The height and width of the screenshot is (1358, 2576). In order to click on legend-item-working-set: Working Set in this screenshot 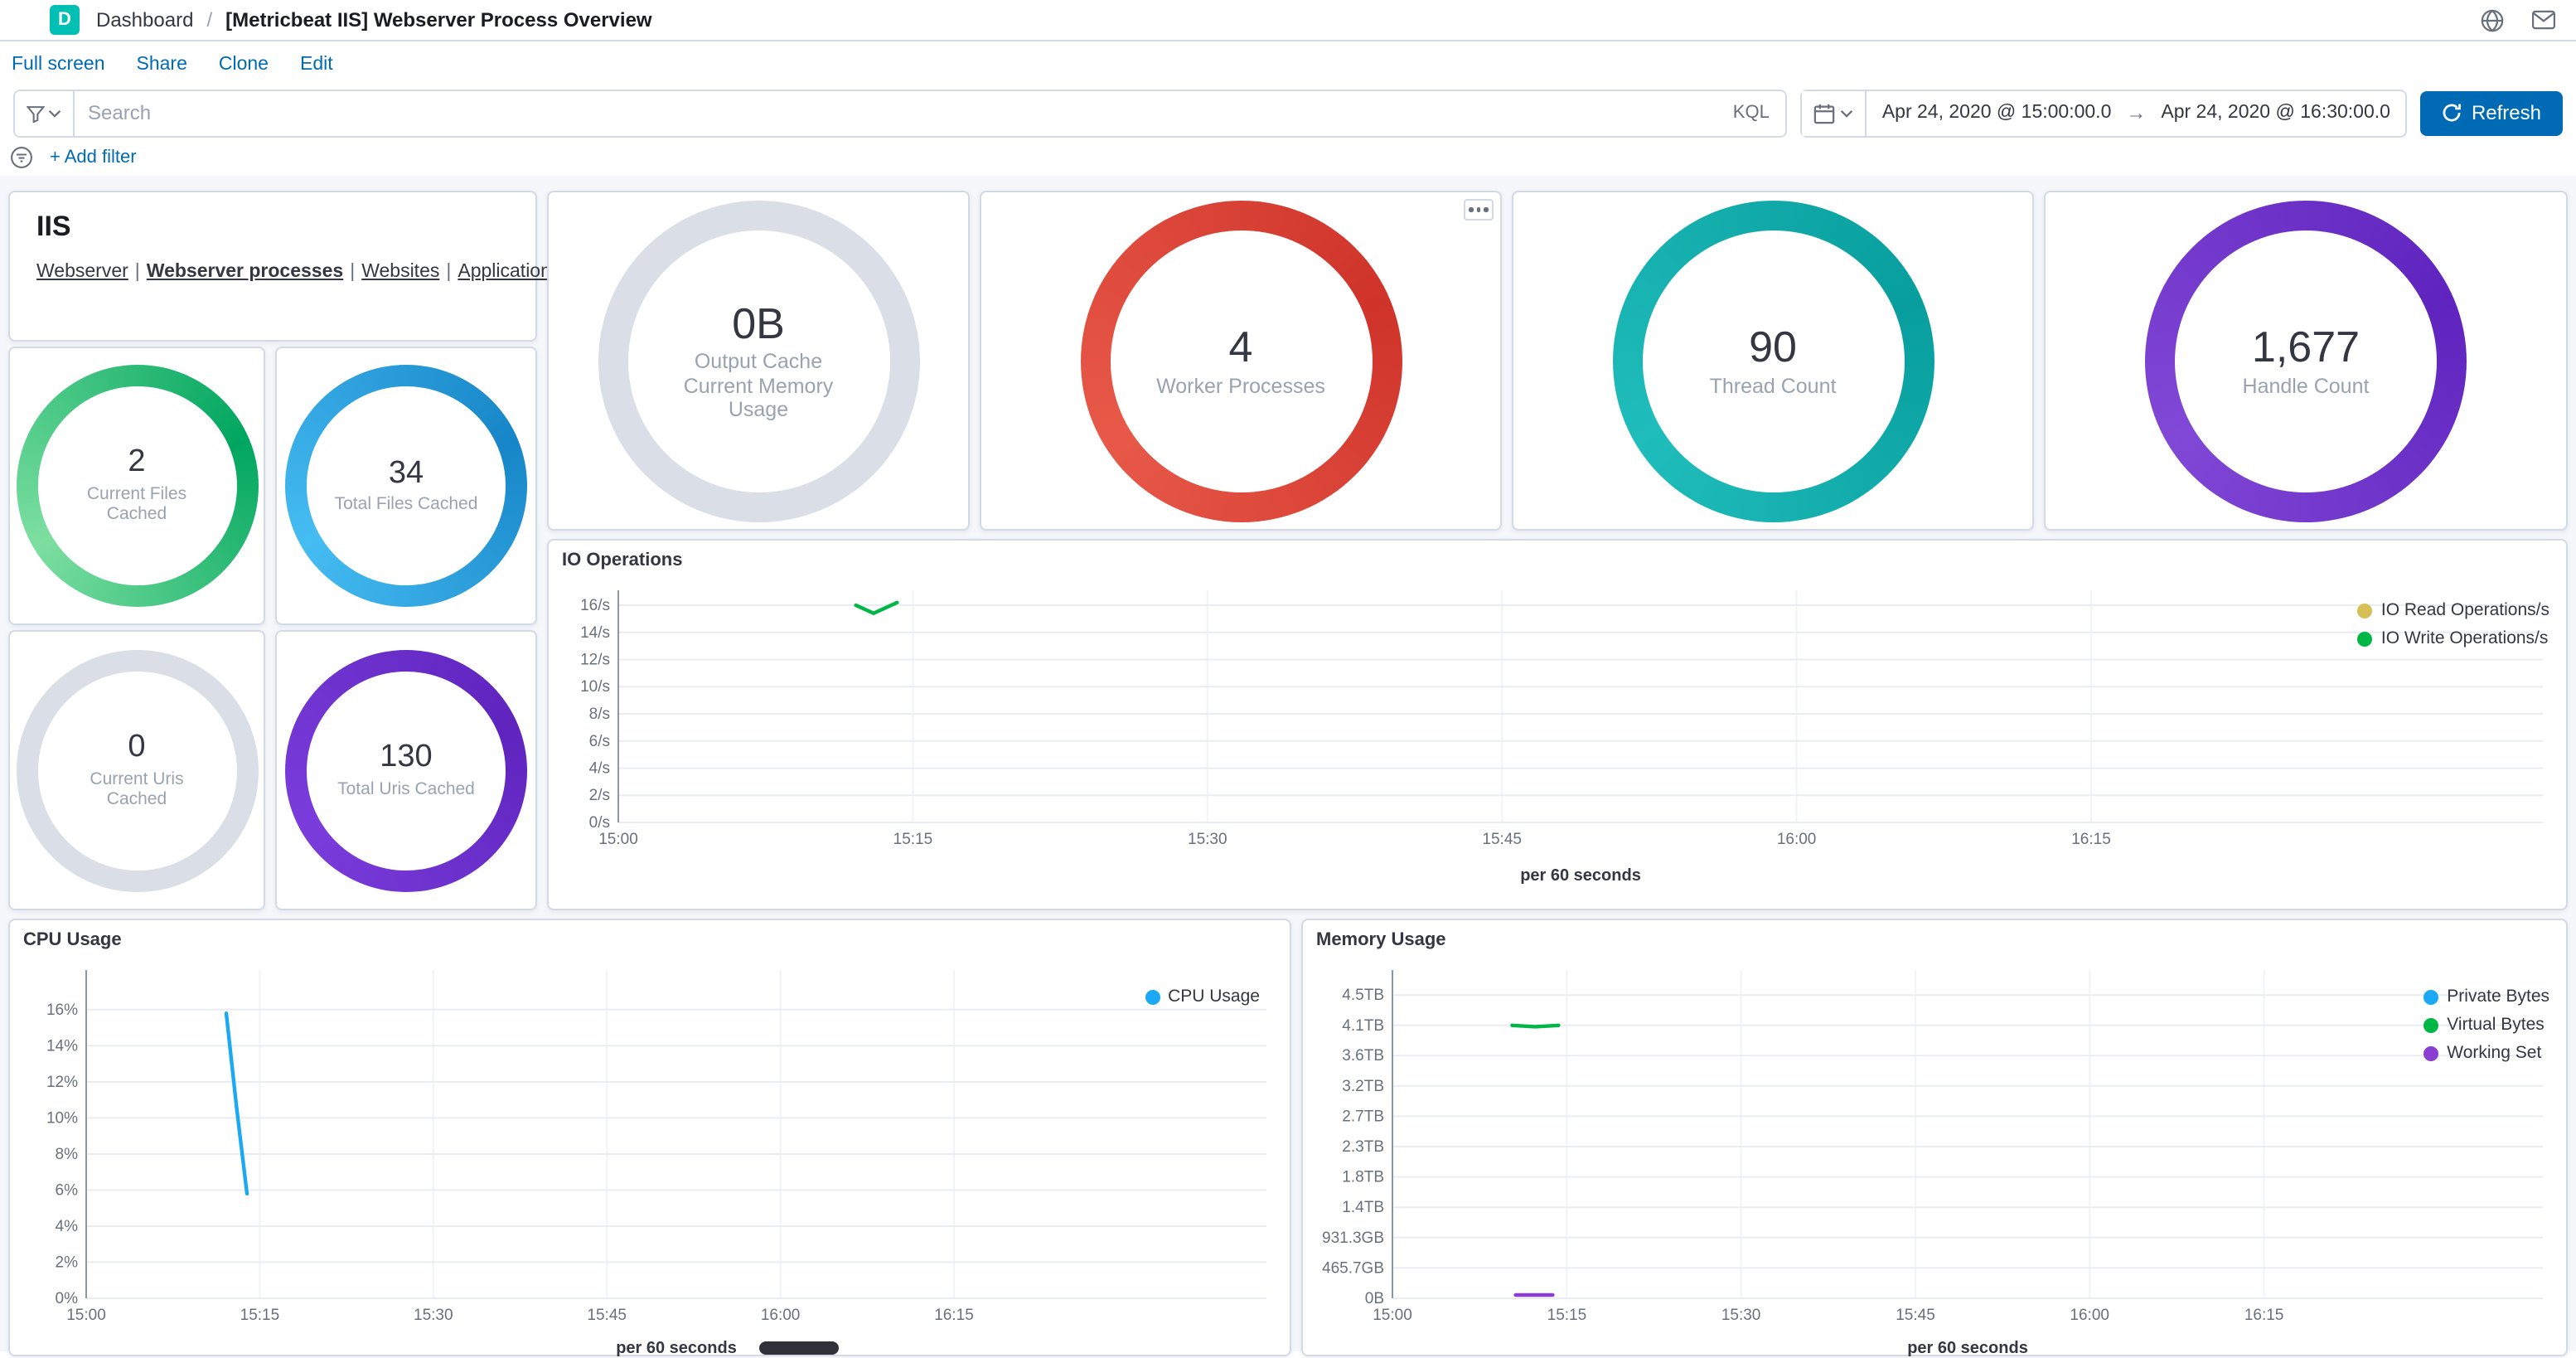, I will do `click(2482, 1053)`.